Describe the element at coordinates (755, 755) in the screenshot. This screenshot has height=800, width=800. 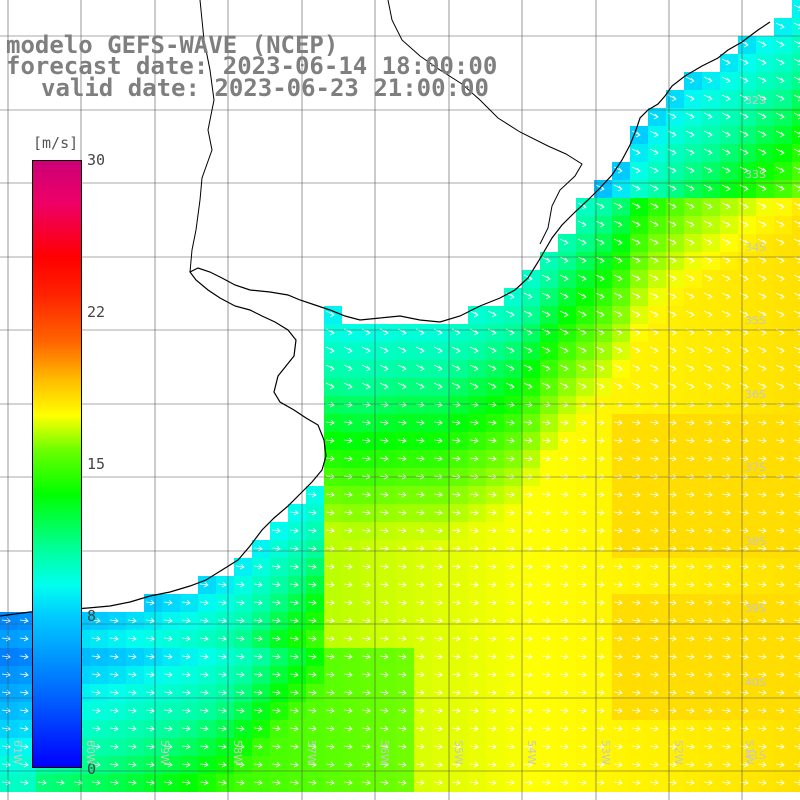
I see `lat-label-41s: 41S` at that location.